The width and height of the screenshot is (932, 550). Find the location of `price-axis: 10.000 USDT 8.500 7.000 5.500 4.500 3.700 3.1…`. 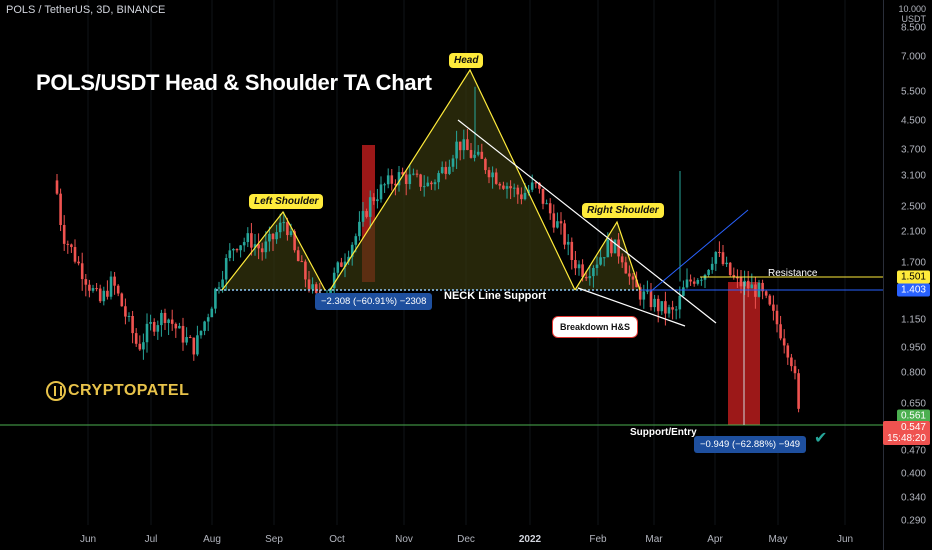

price-axis: 10.000 USDT 8.500 7.000 5.500 4.500 3.700 3.1… is located at coordinates (907, 275).